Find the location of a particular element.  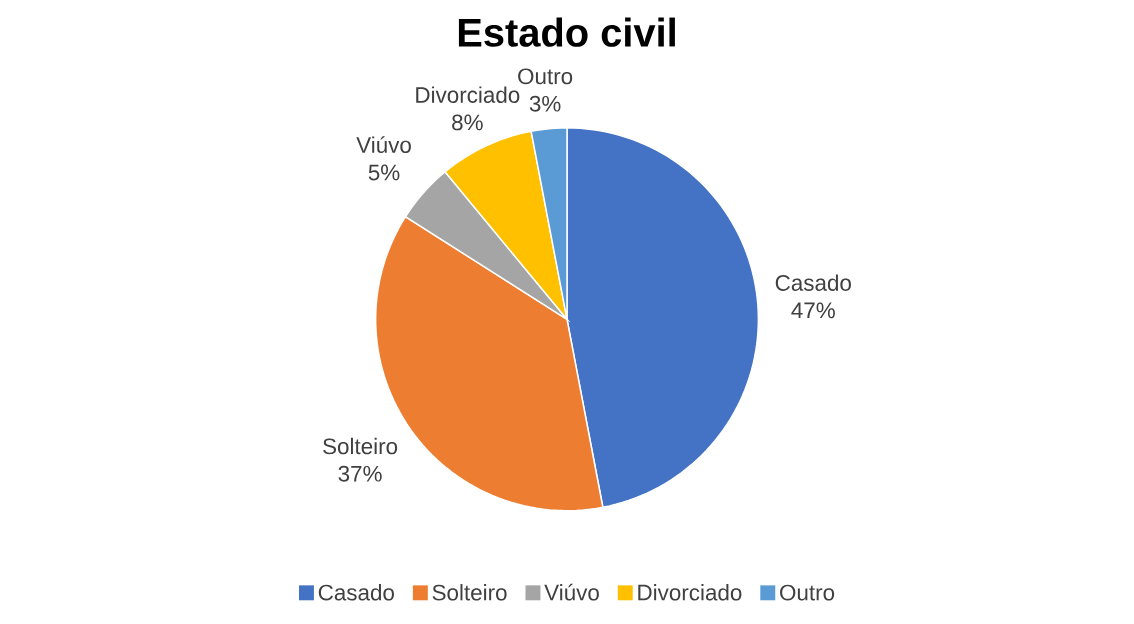

data-label: 5% is located at coordinates (384, 172).